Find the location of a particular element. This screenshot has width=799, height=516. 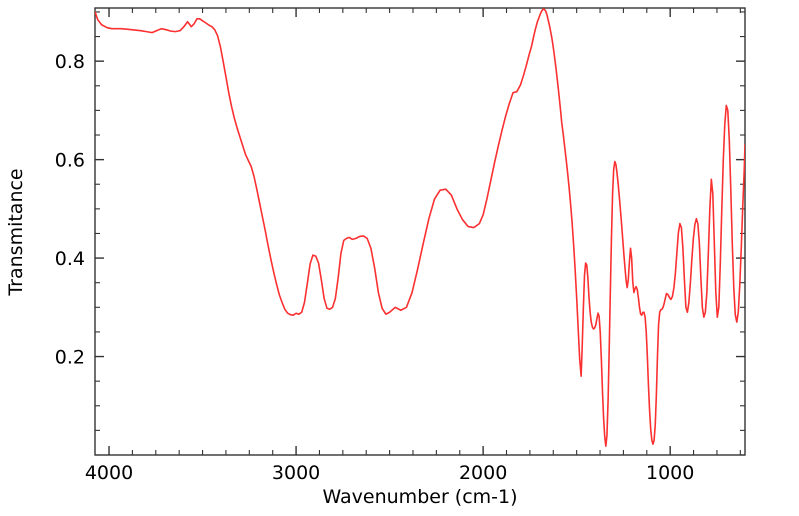

y-tick-label: 0.8 is located at coordinates (70, 62).